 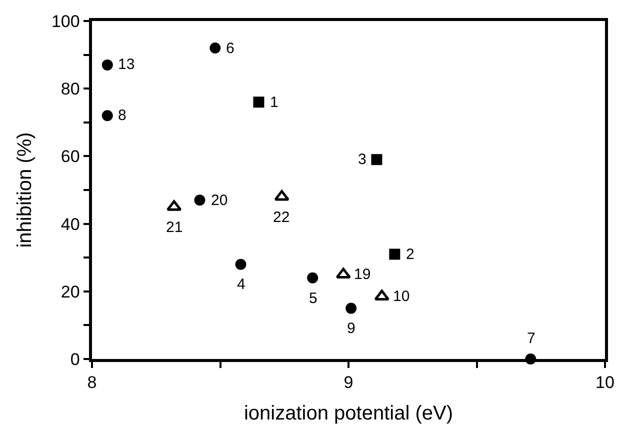 I want to click on y-tick-label: 60, so click(x=70, y=156).